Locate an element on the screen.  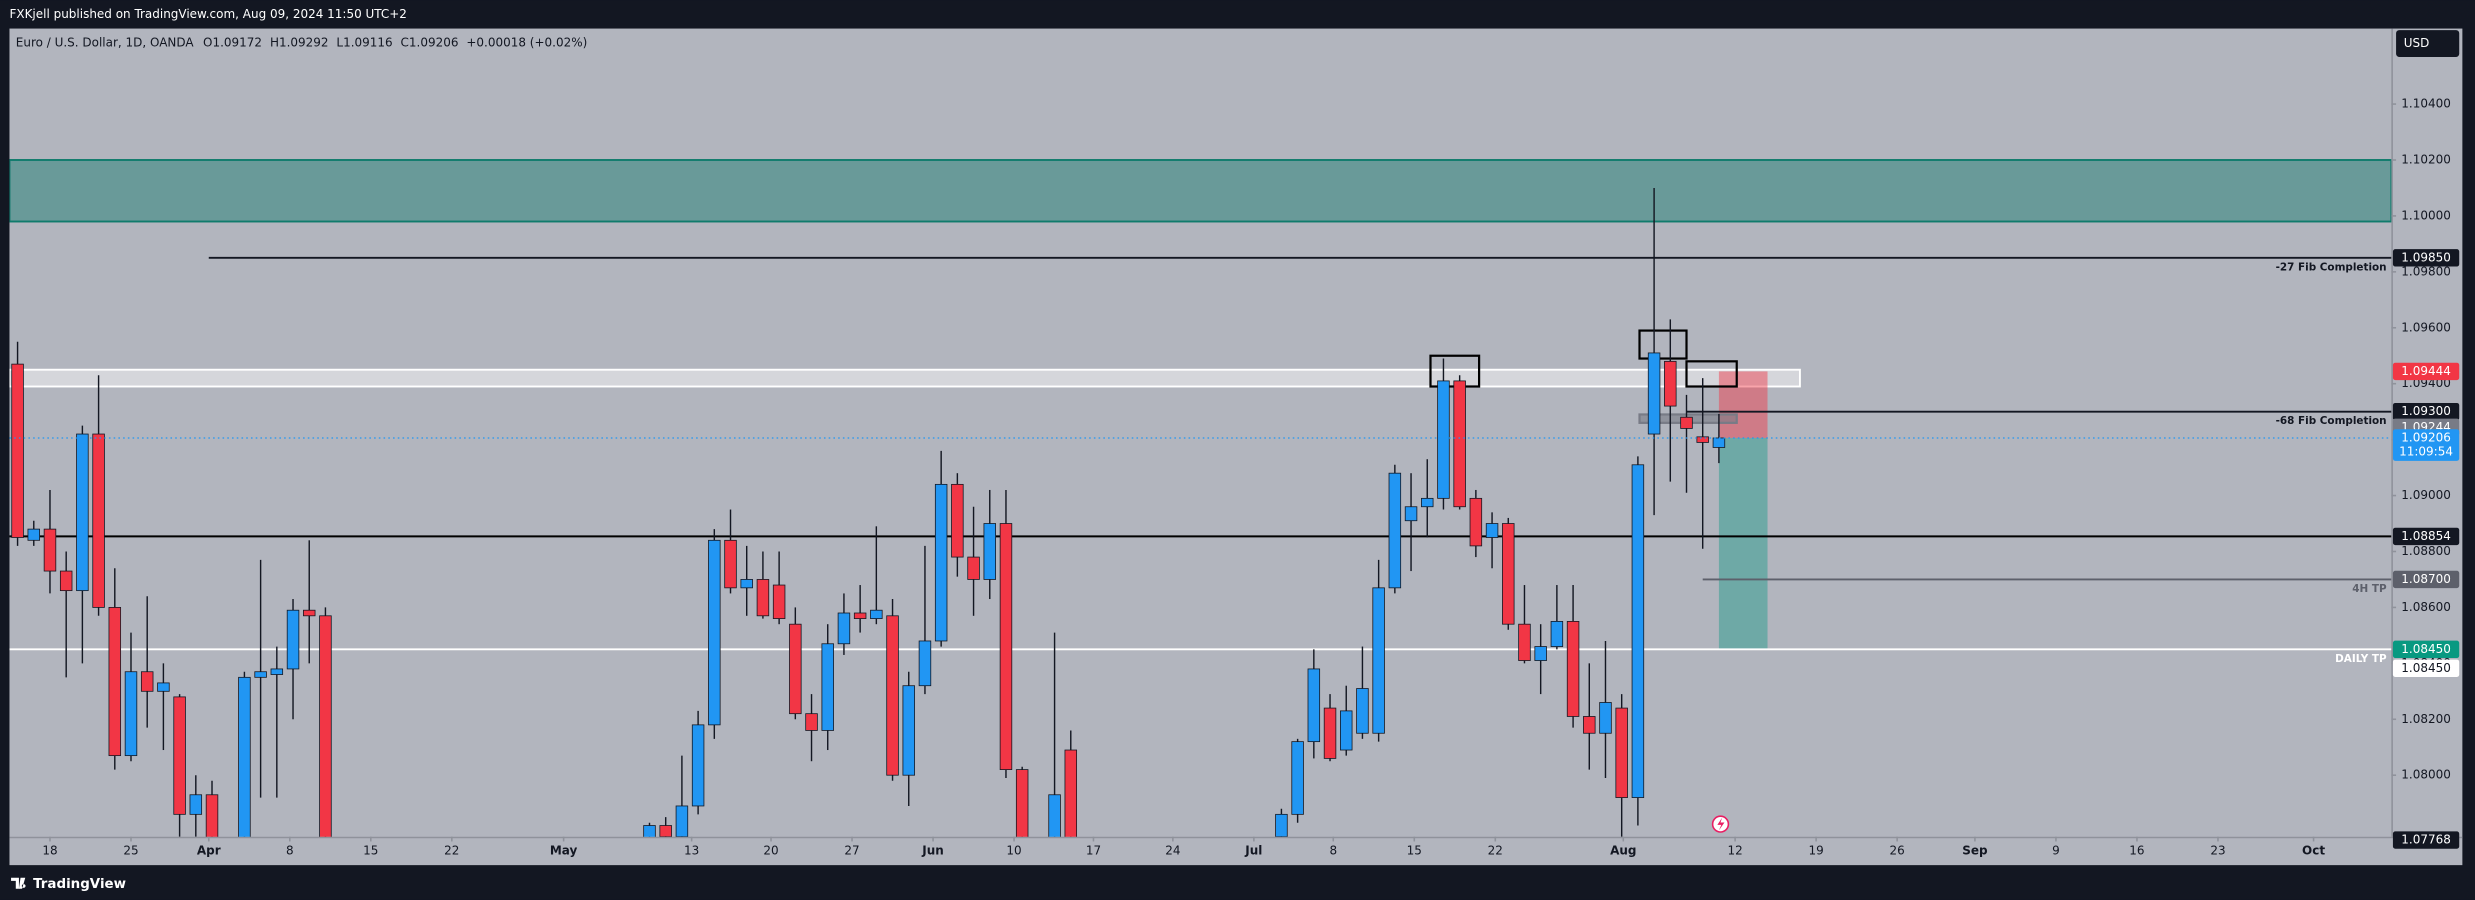
x-tick-label: 13 is located at coordinates (691, 850).